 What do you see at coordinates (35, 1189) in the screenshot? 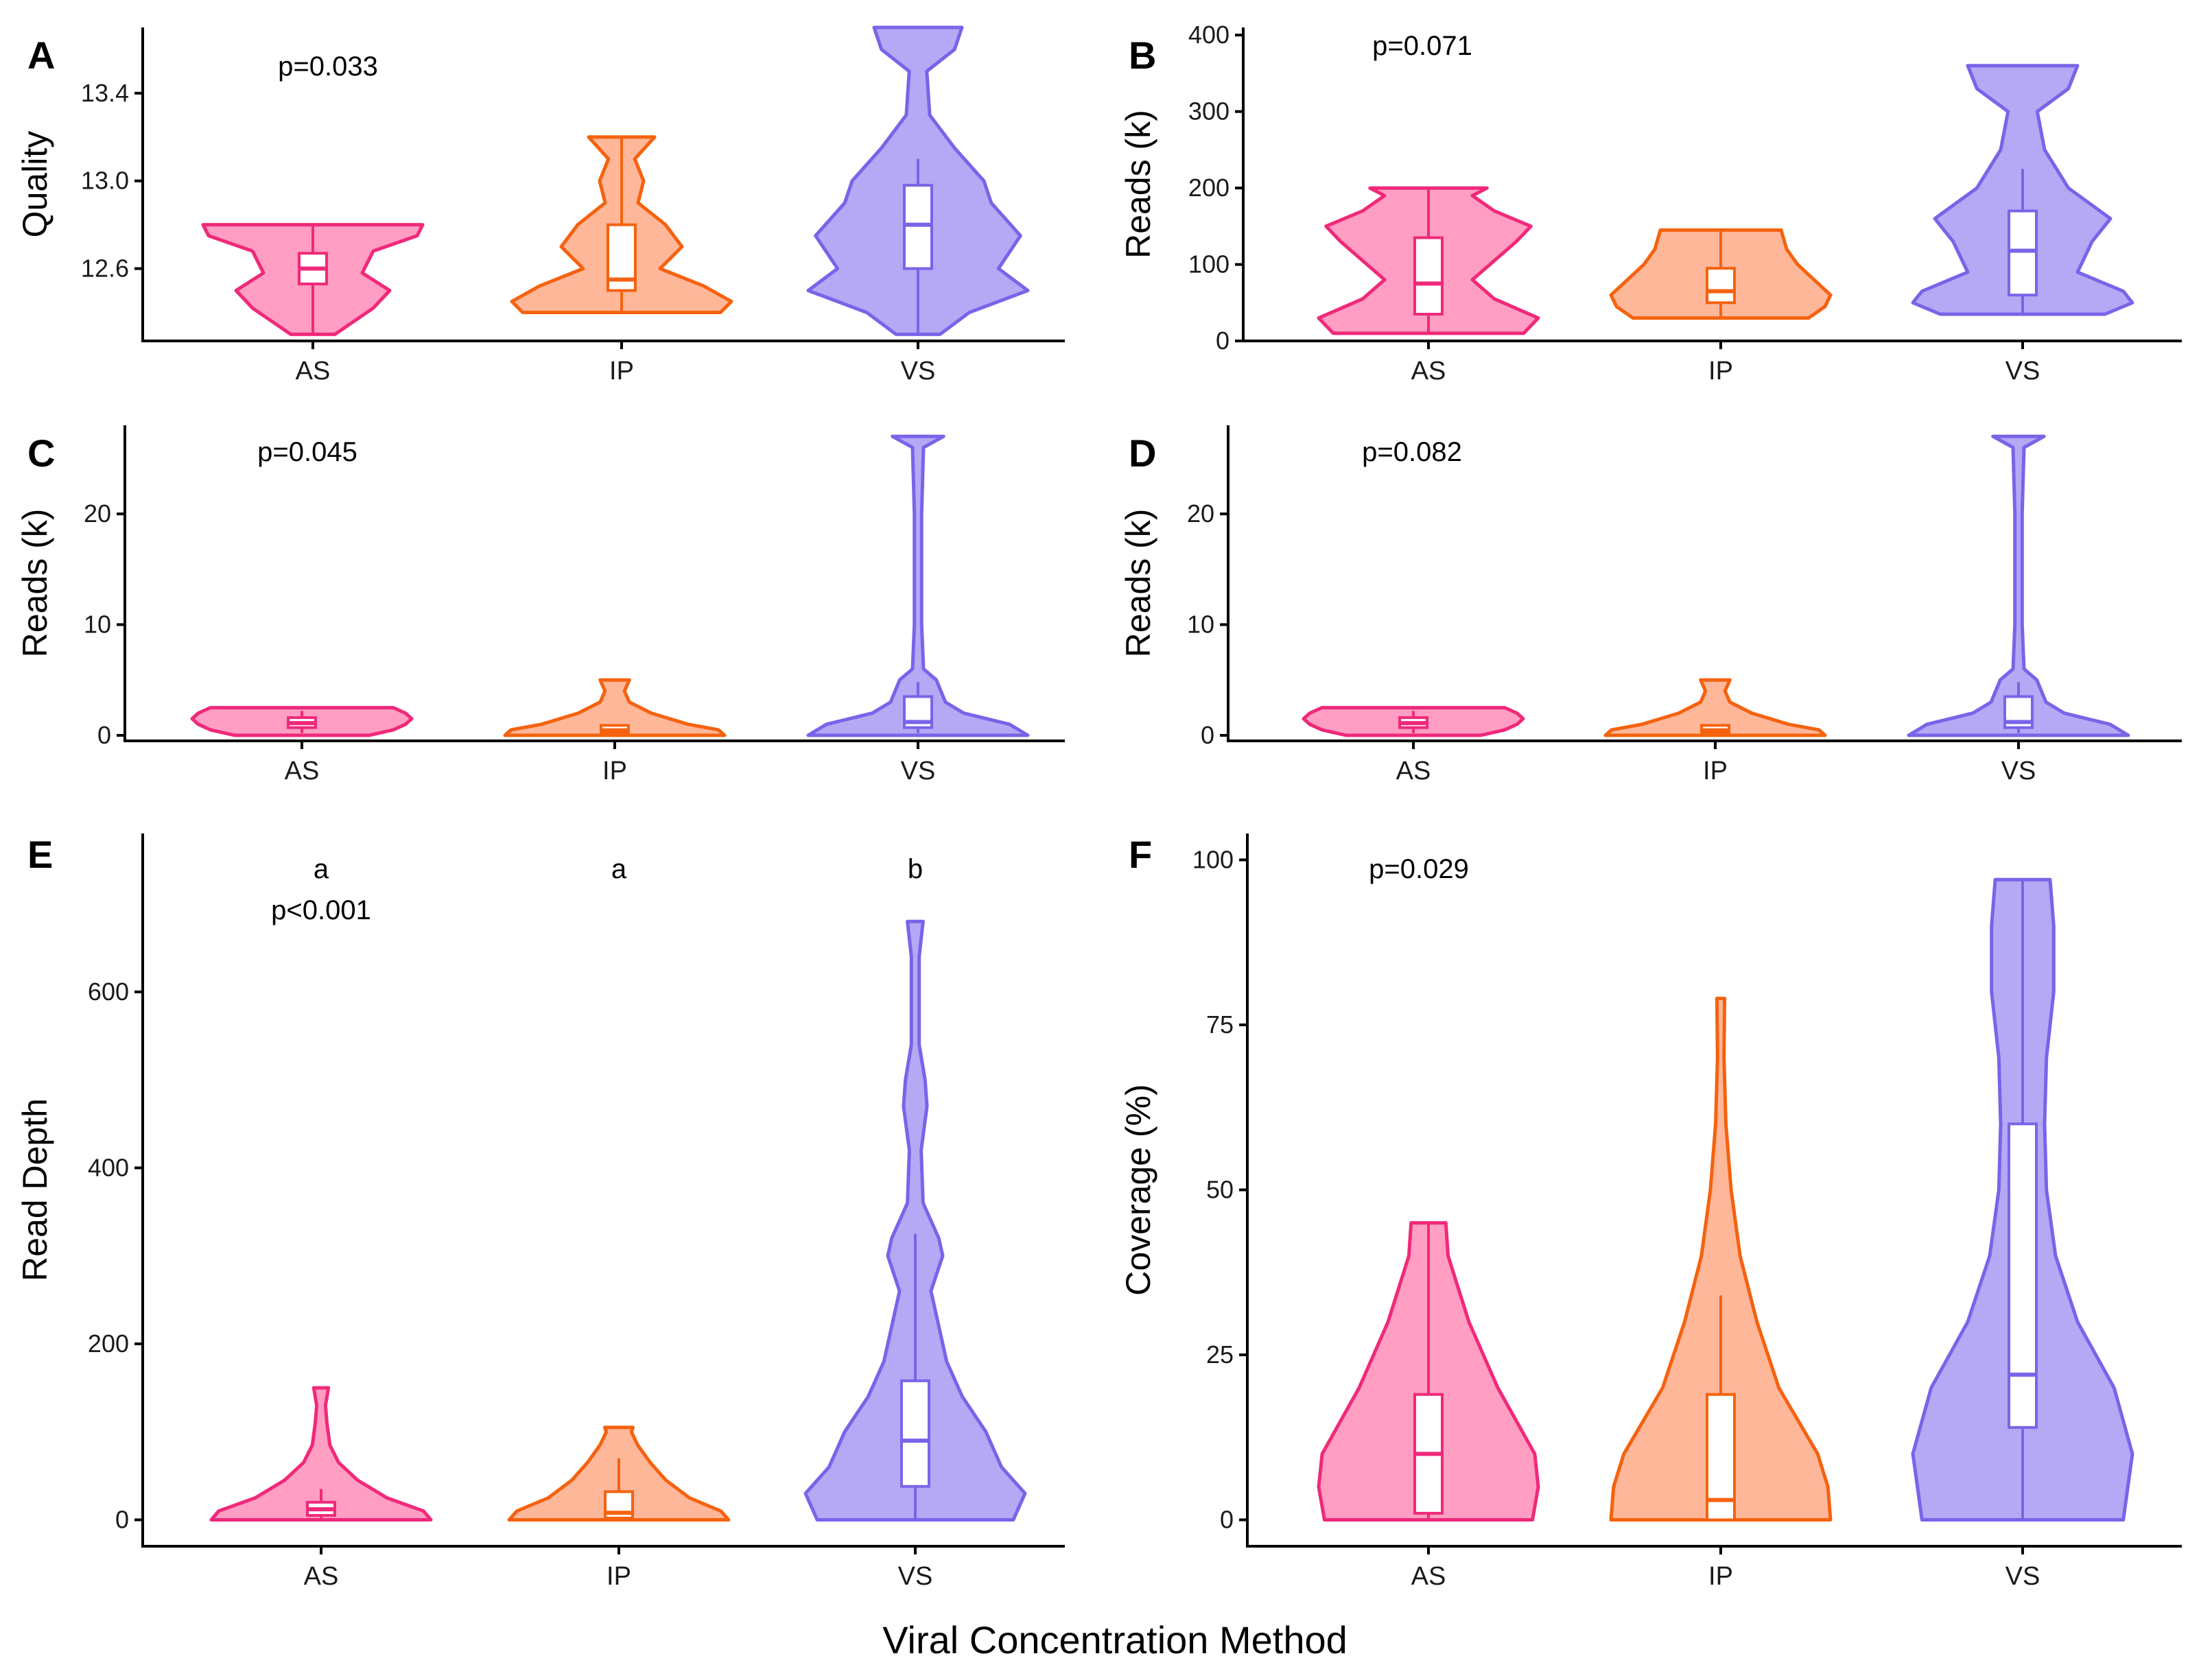
I see `panel-e-y-axis-title: Read Depth` at bounding box center [35, 1189].